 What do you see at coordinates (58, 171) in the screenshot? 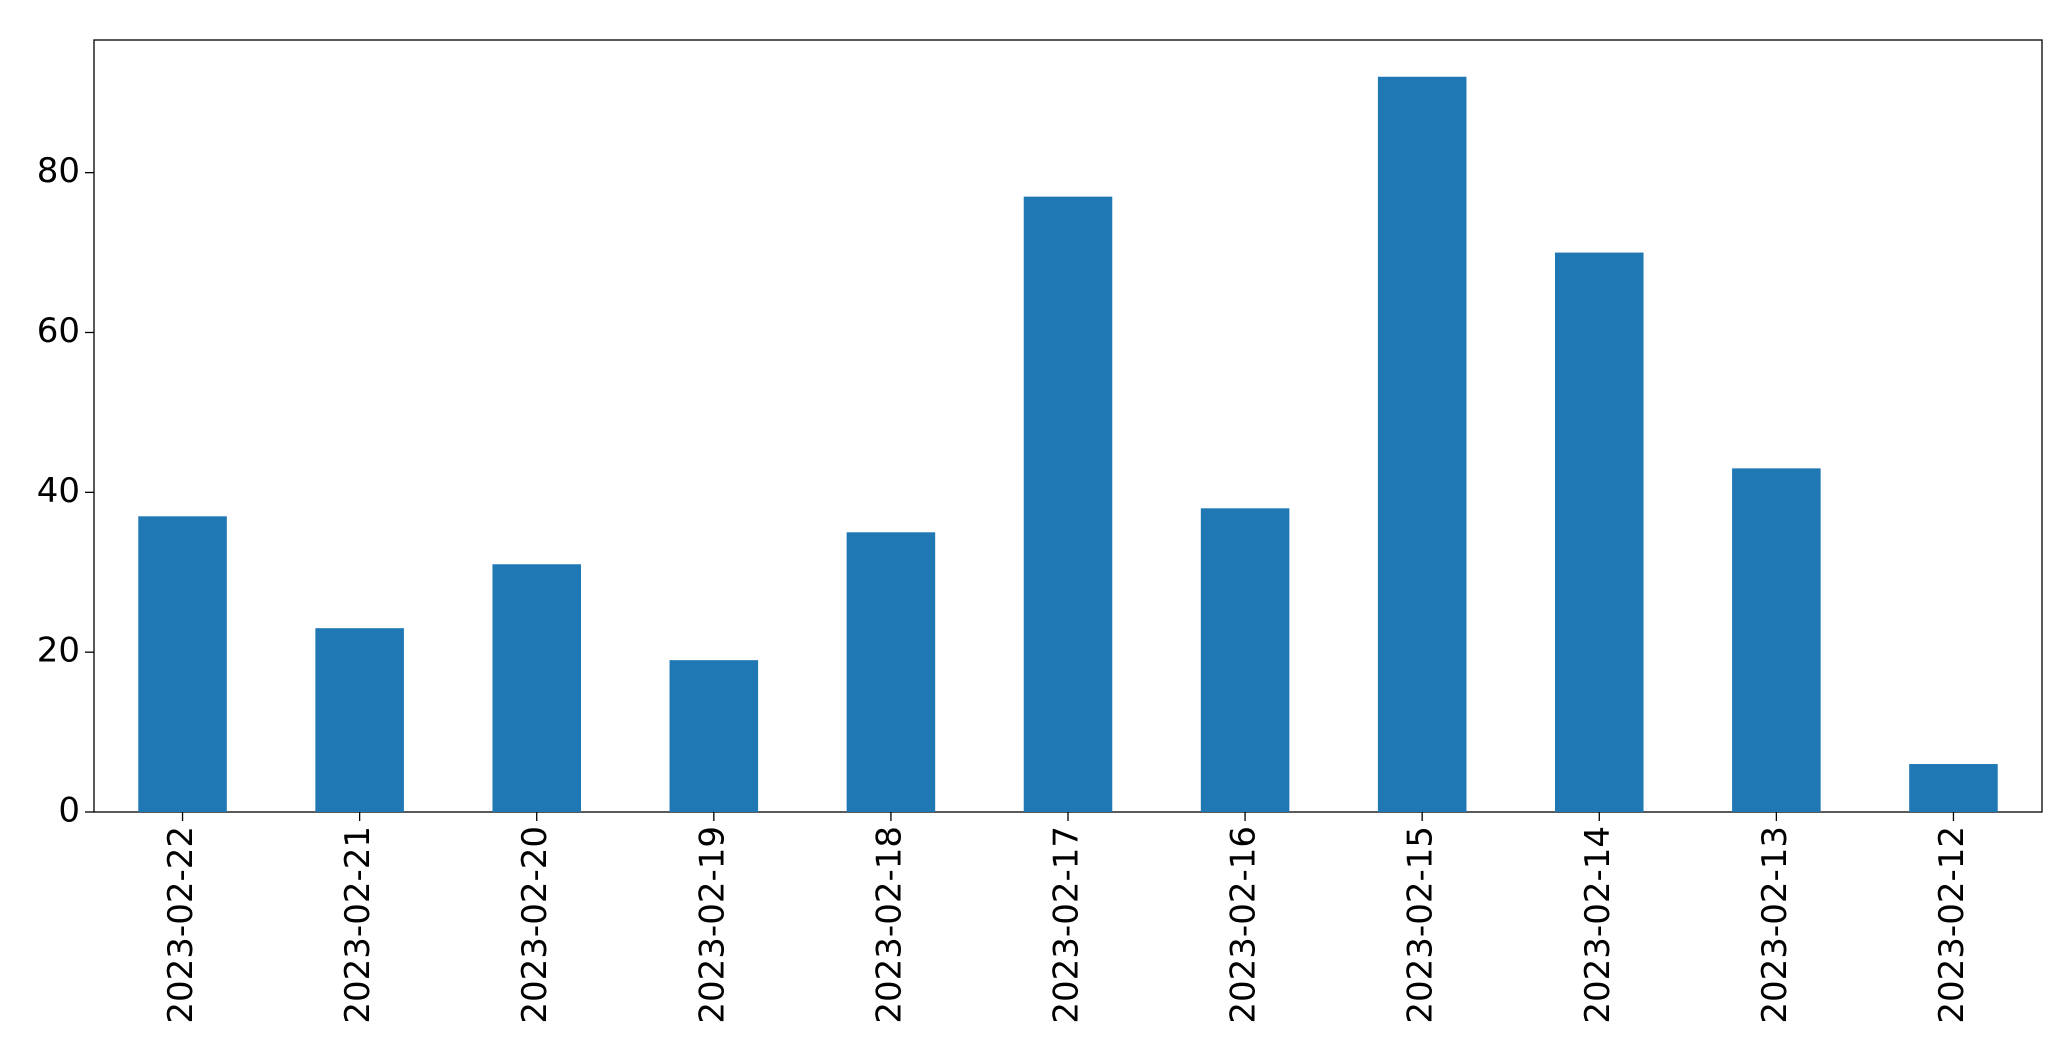
I see `y-tick-label: 80` at bounding box center [58, 171].